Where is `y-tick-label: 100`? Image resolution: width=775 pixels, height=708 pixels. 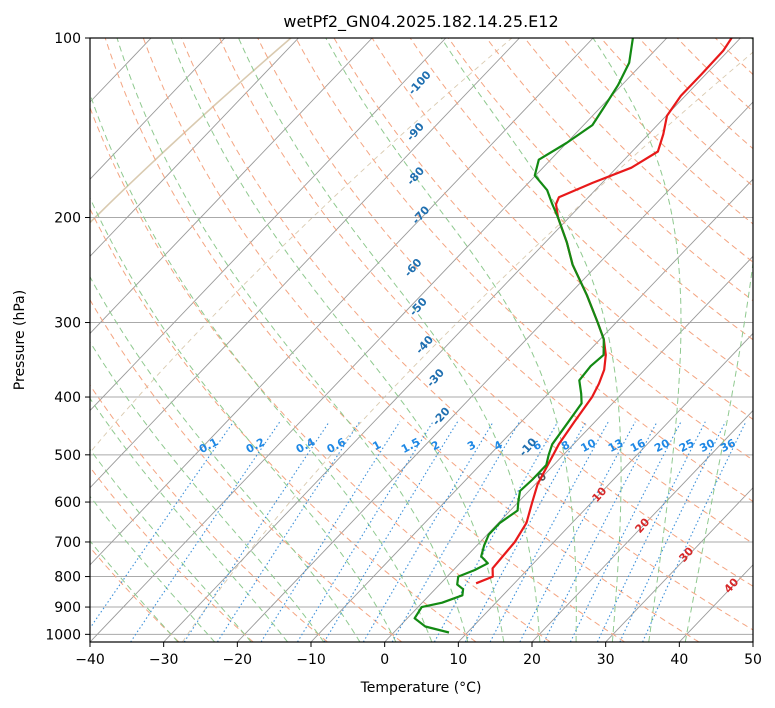 y-tick-label: 100 is located at coordinates (67, 39).